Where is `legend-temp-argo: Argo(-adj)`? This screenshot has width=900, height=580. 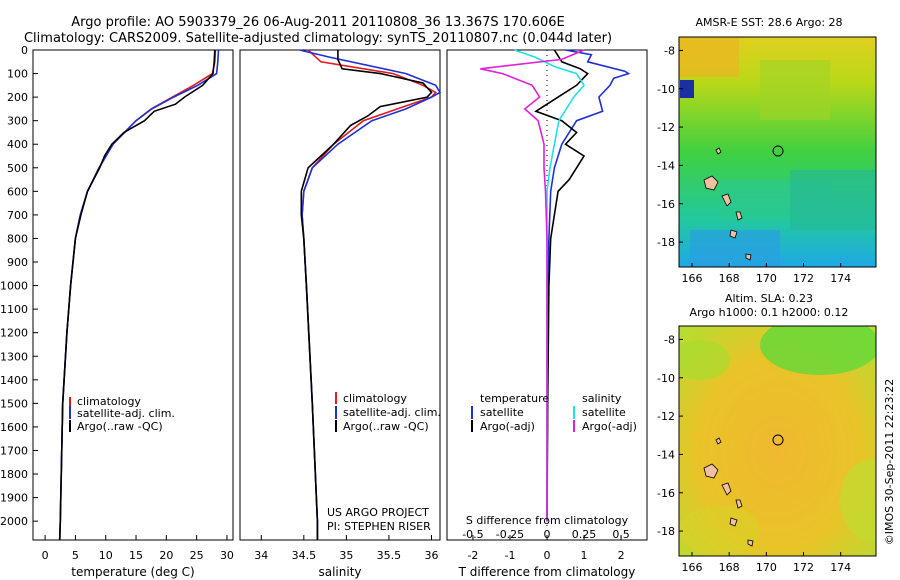
legend-temp-argo: Argo(-adj) is located at coordinates (507, 426).